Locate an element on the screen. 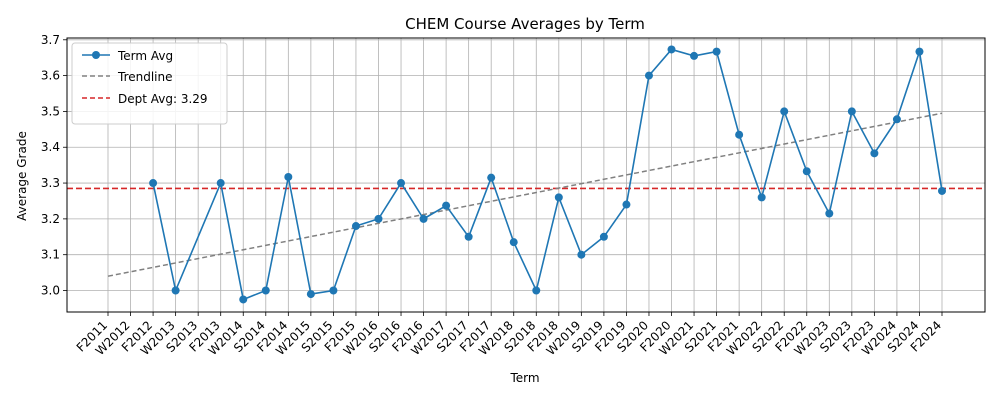 Image resolution: width=1000 pixels, height=400 pixels. legend-label-trendline: Trendline is located at coordinates (145, 77).